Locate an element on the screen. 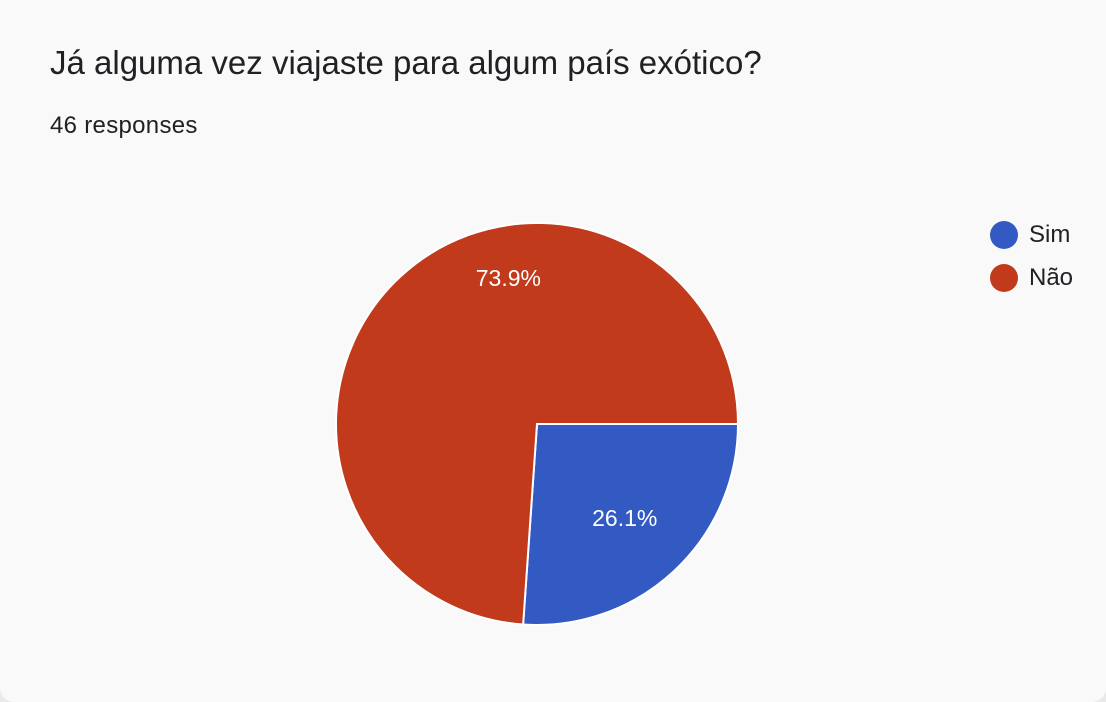  chart-legend: Sim Não is located at coordinates (1031, 263).